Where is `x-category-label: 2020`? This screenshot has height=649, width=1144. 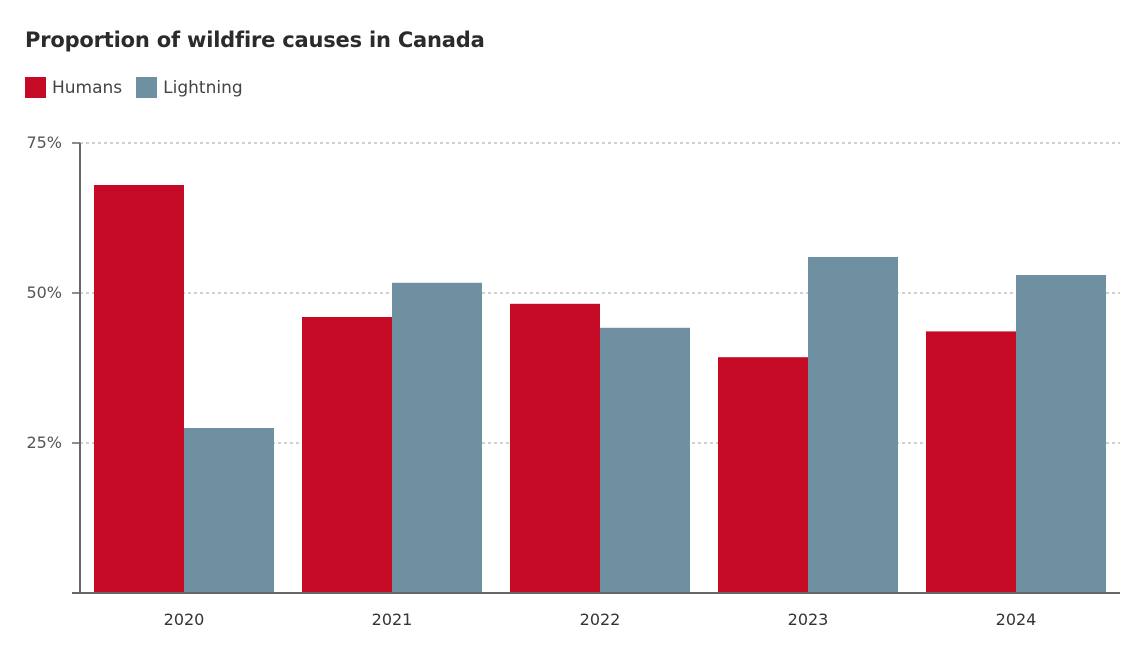 x-category-label: 2020 is located at coordinates (184, 619).